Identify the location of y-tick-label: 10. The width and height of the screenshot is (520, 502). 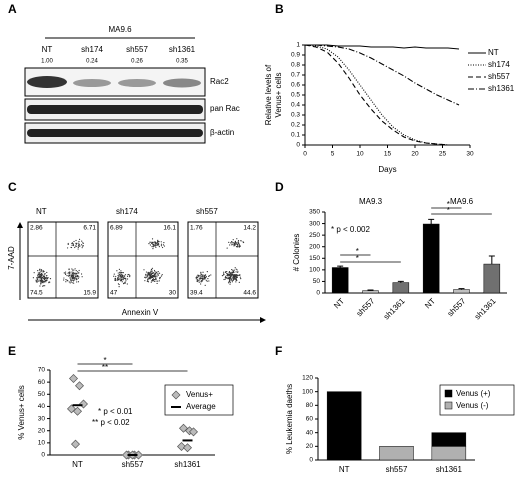
(42, 443).